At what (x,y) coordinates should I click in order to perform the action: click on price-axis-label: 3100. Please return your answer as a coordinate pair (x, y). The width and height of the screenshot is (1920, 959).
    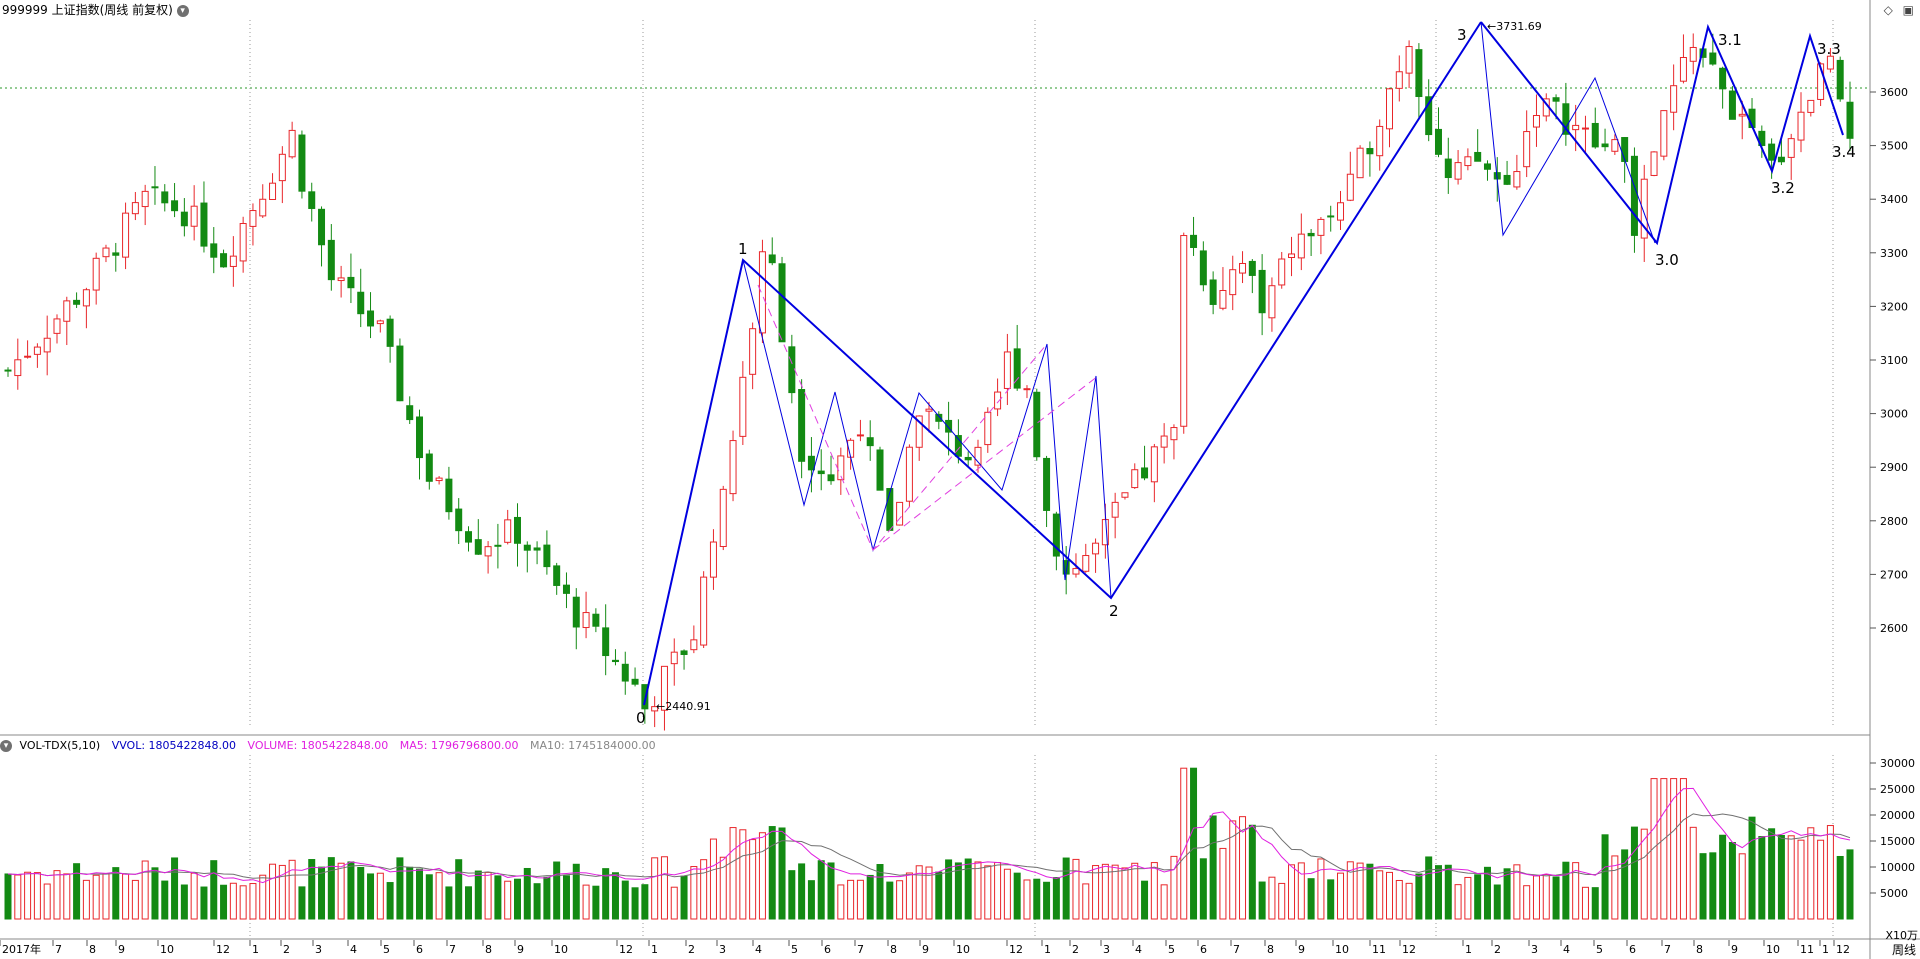
    Looking at the image, I should click on (1894, 360).